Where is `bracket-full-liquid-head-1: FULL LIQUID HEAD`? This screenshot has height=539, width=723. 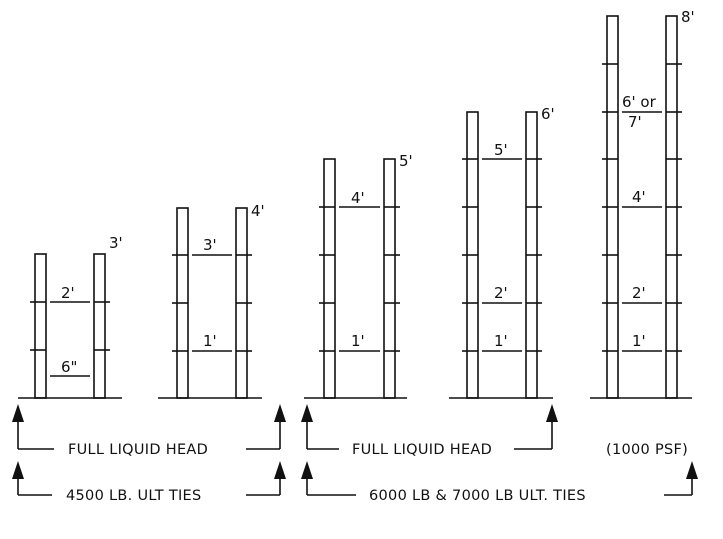
bracket-full-liquid-head-1: FULL LIQUID HEAD is located at coordinates (149, 431).